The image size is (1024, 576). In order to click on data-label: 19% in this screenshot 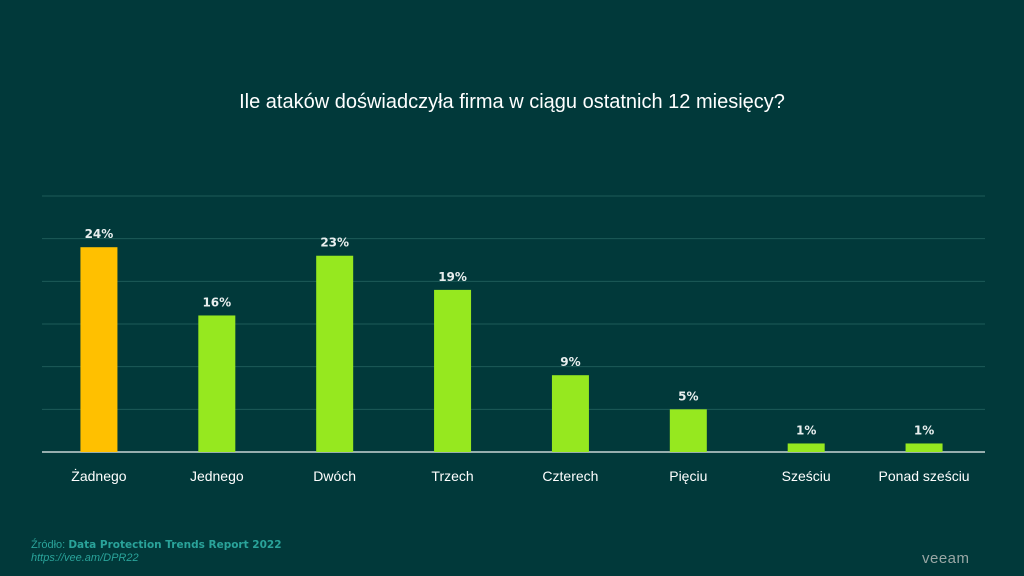, I will do `click(452, 277)`.